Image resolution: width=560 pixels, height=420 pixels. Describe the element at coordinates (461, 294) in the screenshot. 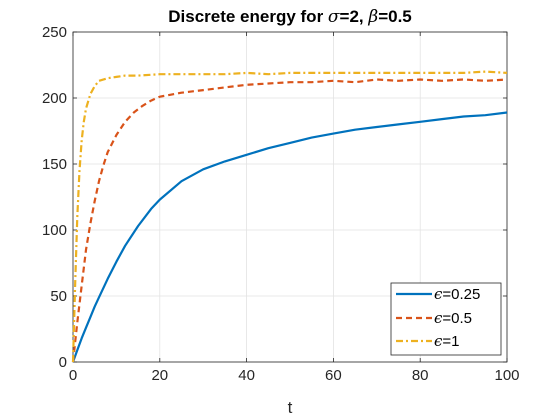

I see `legend-value: =0.25` at that location.